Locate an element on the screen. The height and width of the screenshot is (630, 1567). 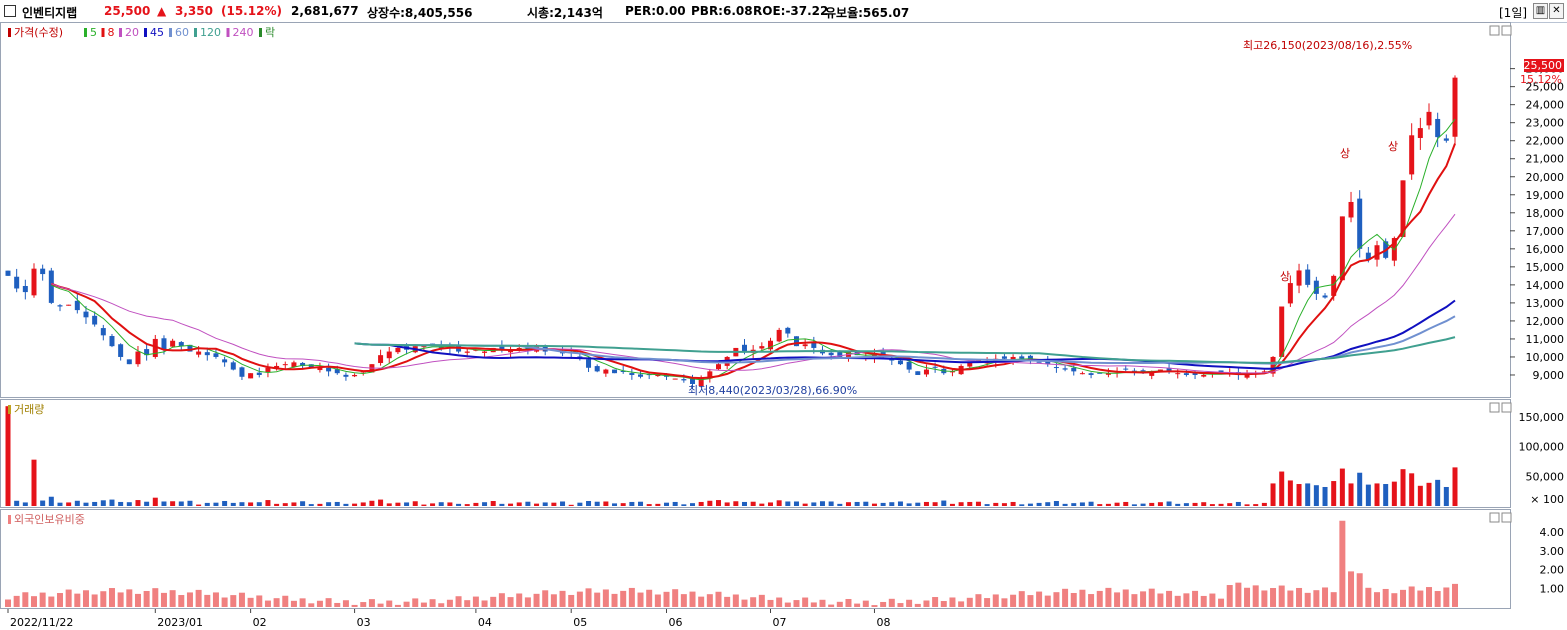
price-tick-label: 15,000 is located at coordinates (1545, 267).